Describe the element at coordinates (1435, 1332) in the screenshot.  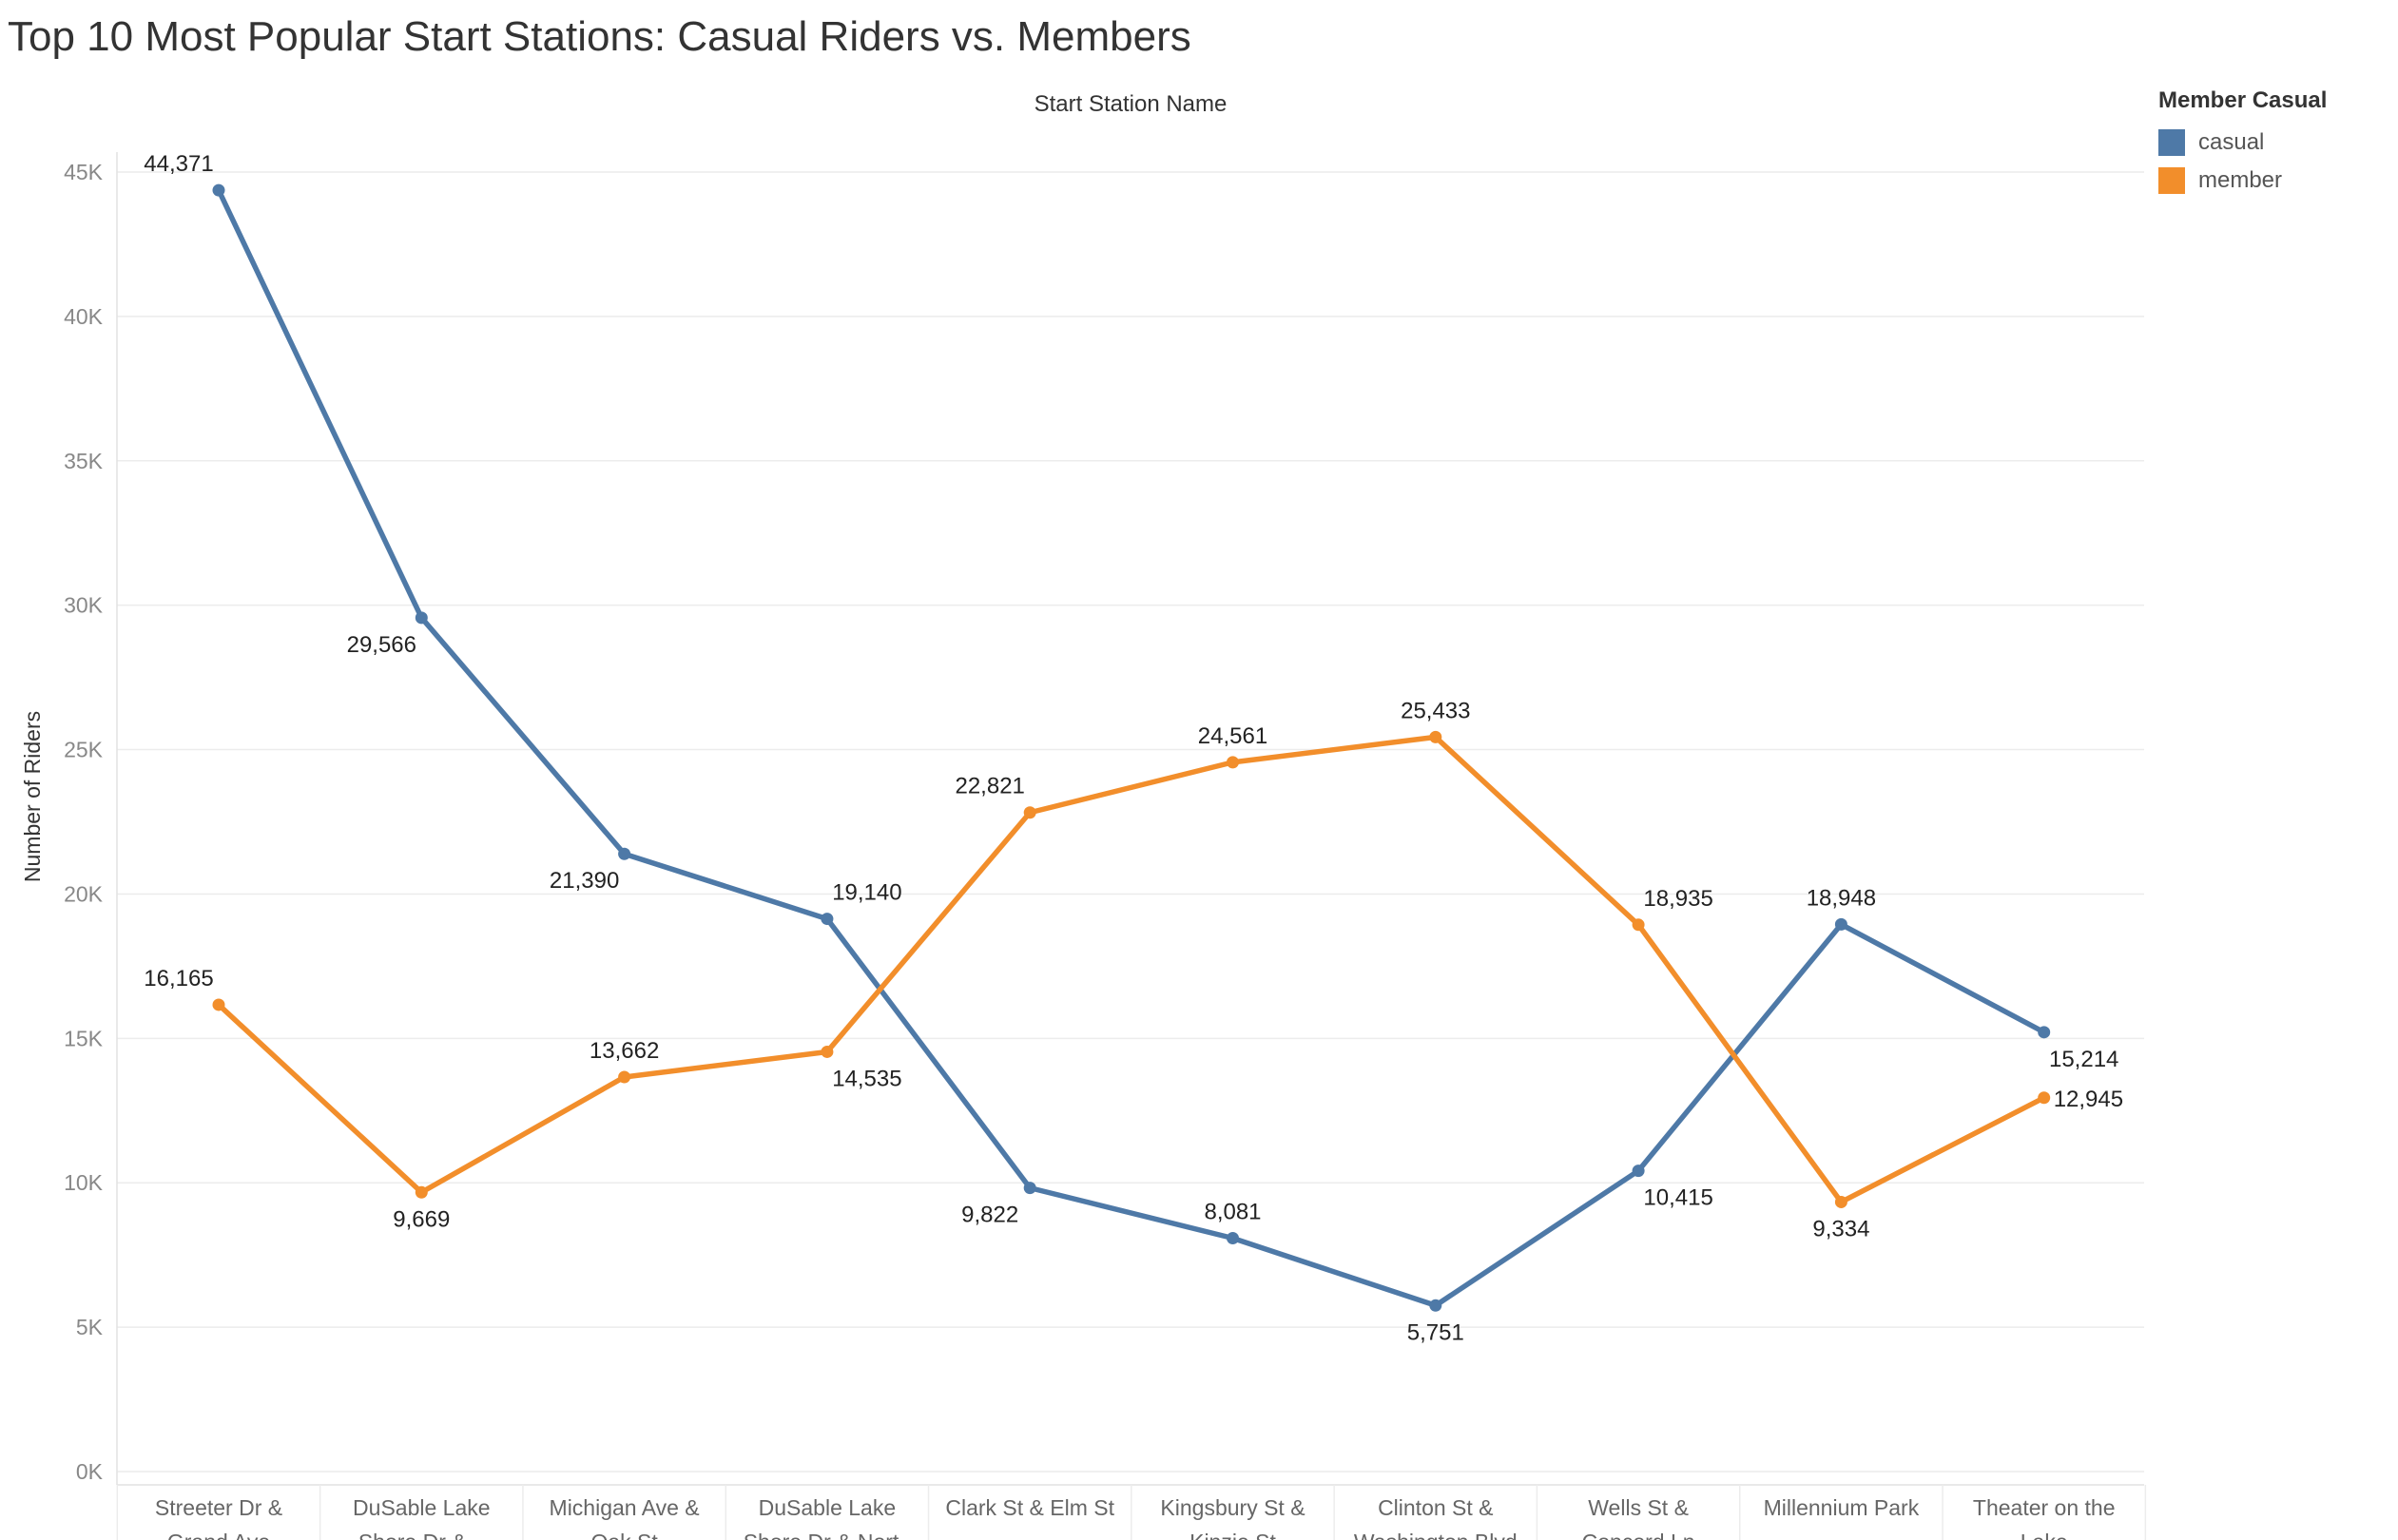
I see `data-label-casual: 5,751` at that location.